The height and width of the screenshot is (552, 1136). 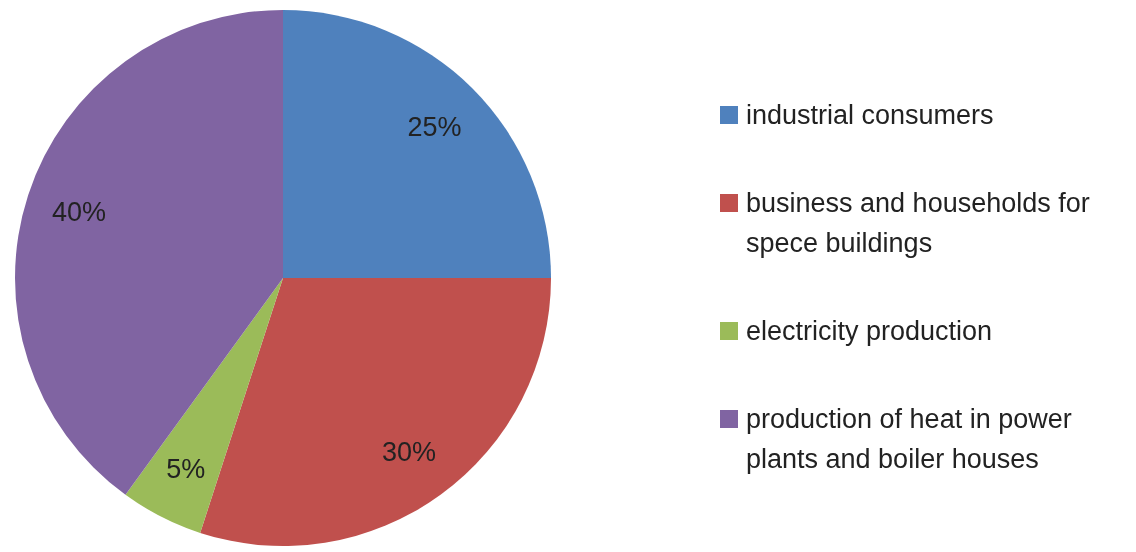 I want to click on data-label: 5%, so click(x=186, y=469).